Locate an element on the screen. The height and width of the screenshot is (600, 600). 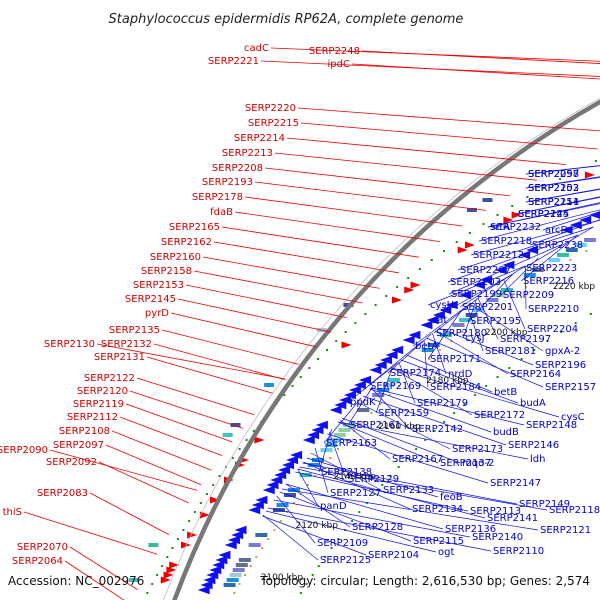
forward-gene-label: SERP2213 is located at coordinates (247, 153).